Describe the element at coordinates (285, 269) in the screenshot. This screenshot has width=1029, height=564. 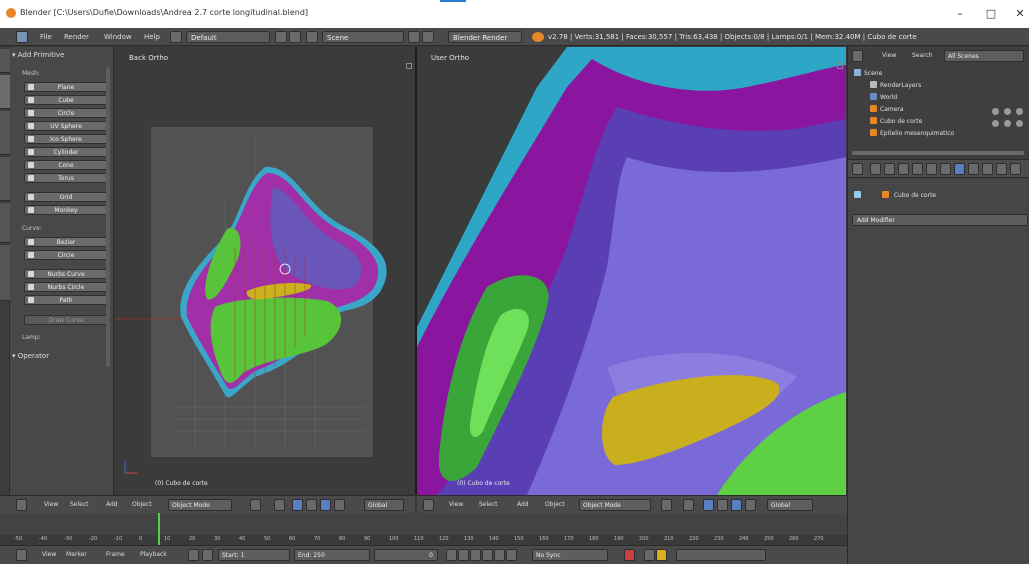
I see `3d-cursor-icon` at that location.